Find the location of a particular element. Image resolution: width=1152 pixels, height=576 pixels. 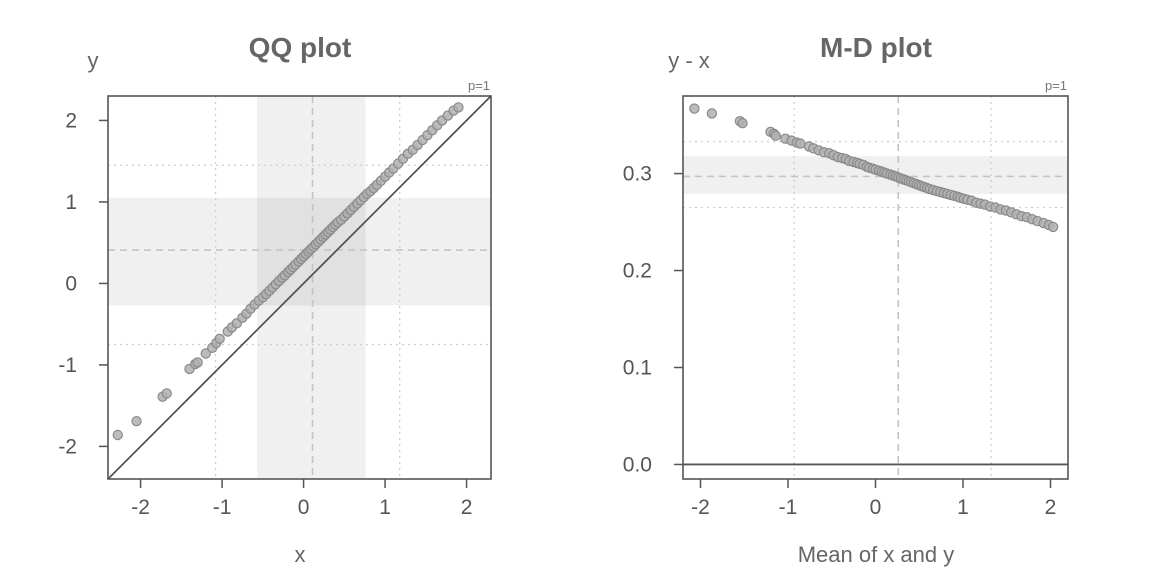

md-y-tick-label: 0.1 is located at coordinates (637, 367).